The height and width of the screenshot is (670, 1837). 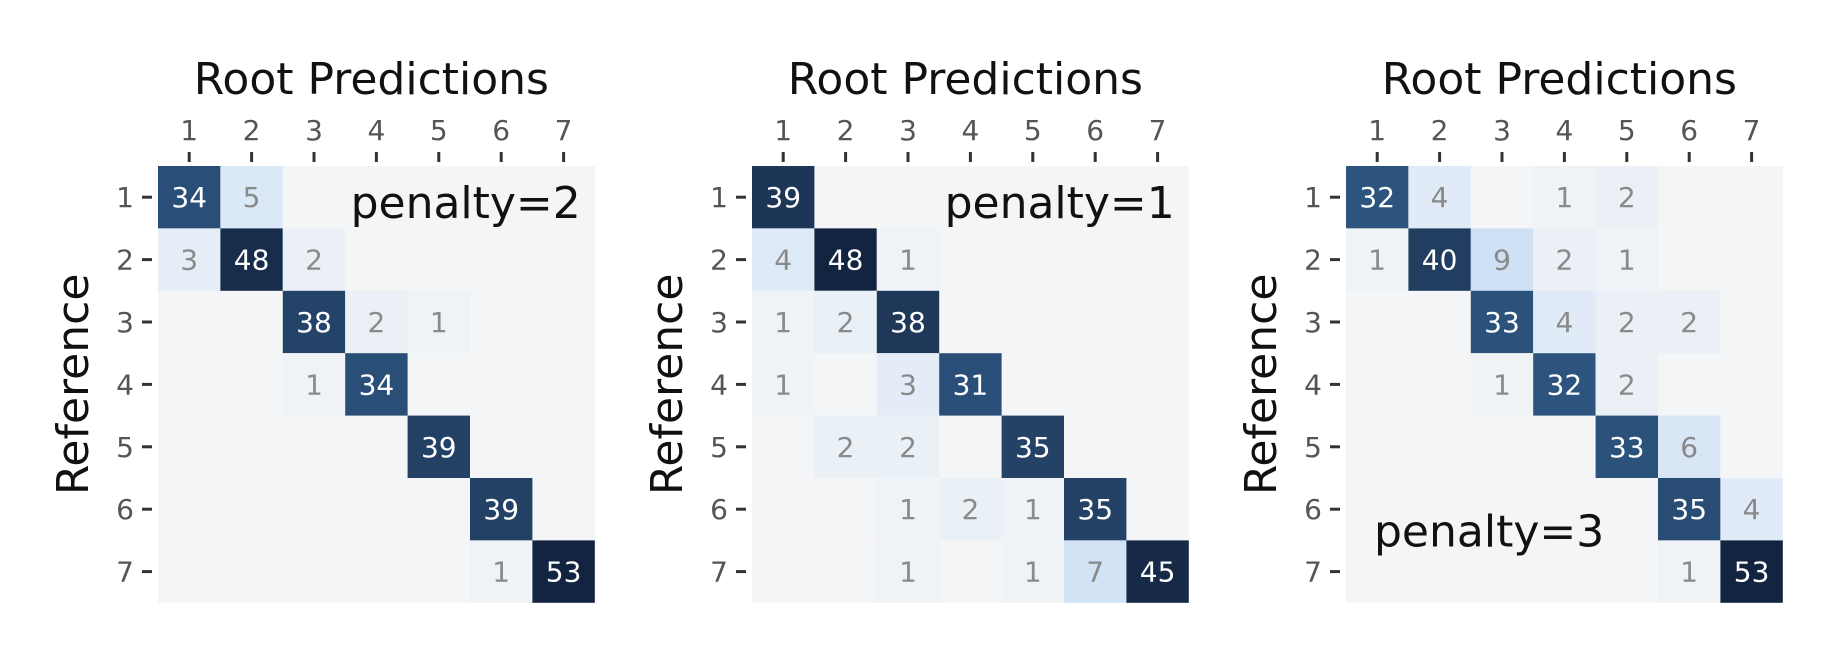 I want to click on cell-value-label: 38, so click(x=314, y=322).